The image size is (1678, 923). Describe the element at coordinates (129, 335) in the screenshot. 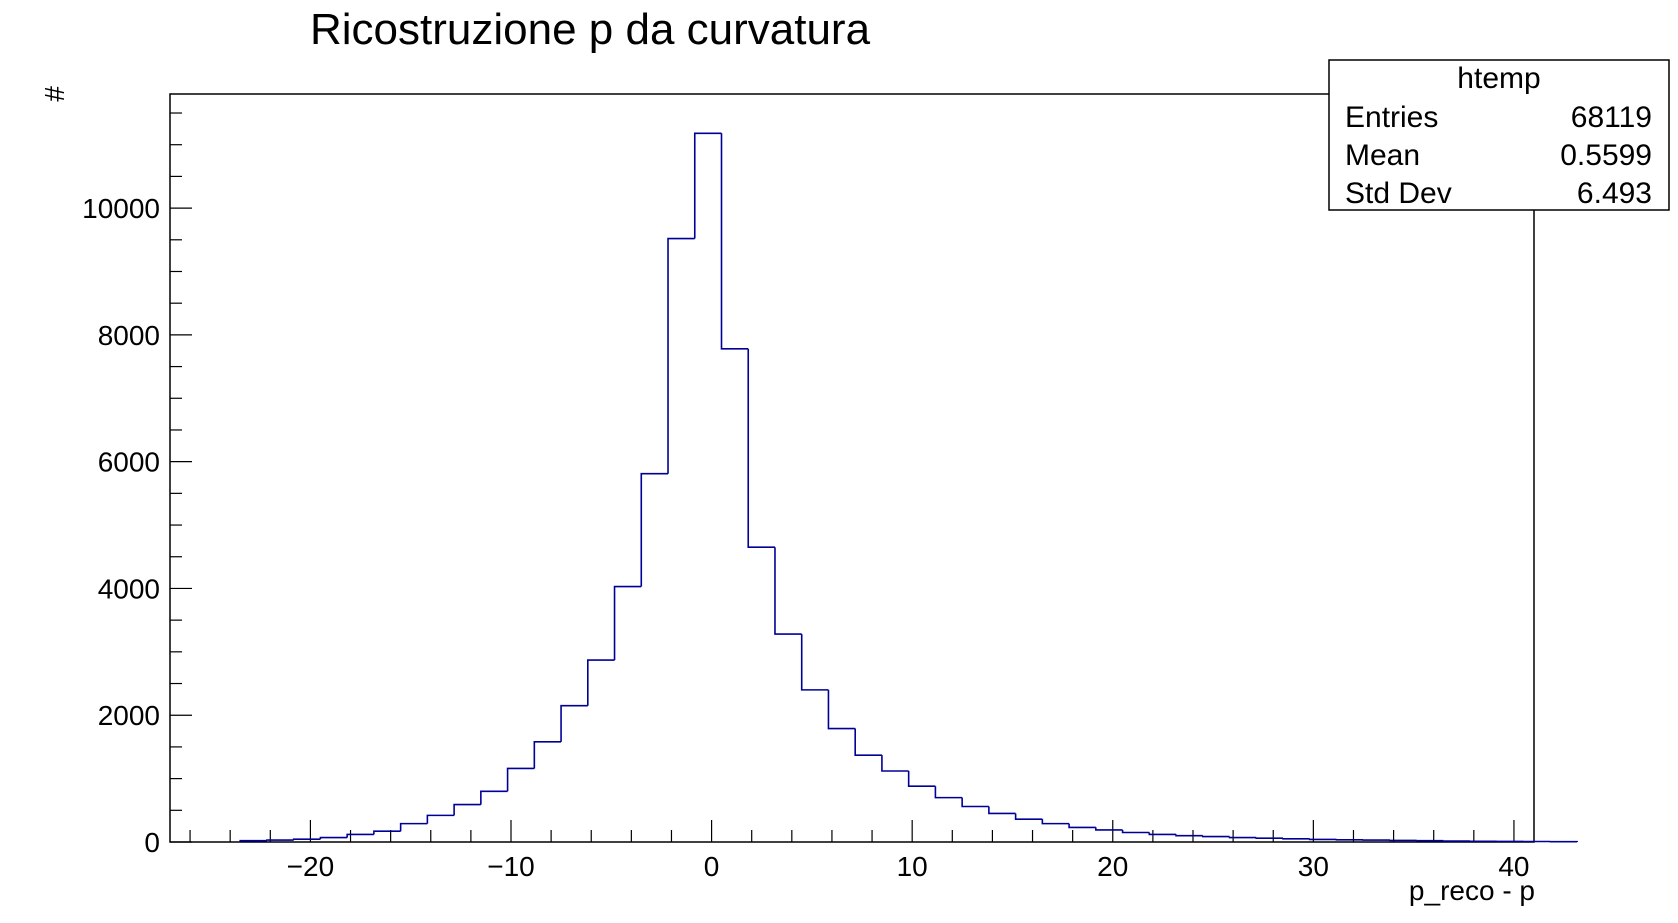

I see `y-tick-label: 8000` at that location.